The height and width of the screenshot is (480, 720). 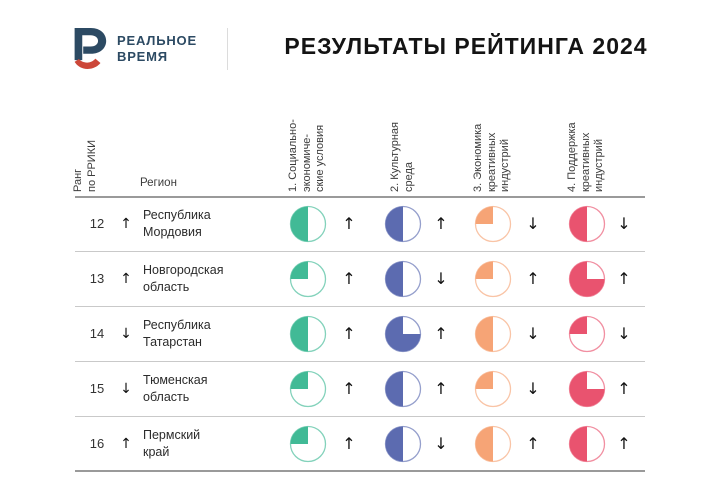 I want to click on region-name: Республика Мордовия, so click(x=177, y=223).